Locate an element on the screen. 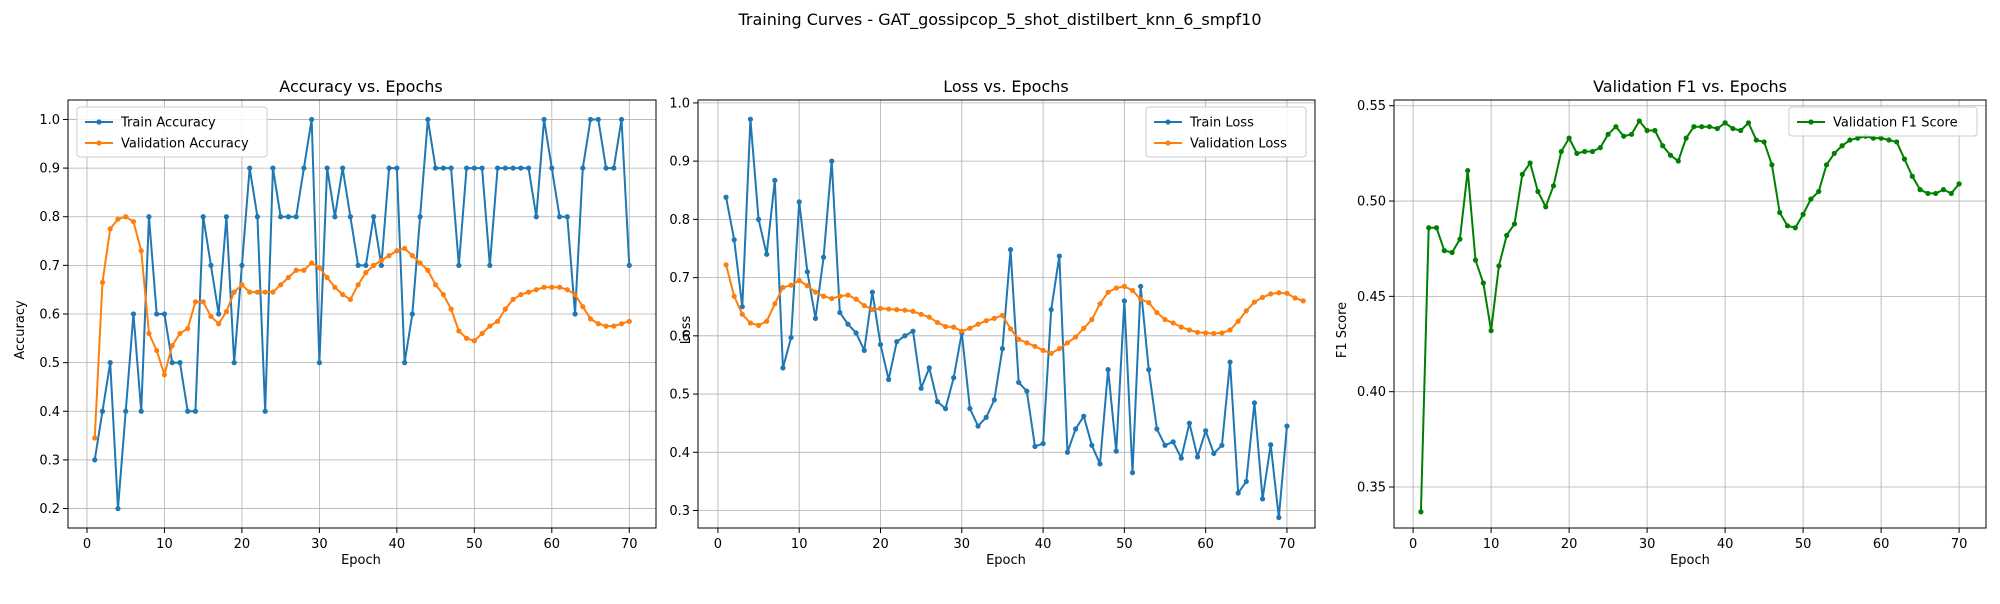 The width and height of the screenshot is (2000, 604). y-tick-label: 1.0 is located at coordinates (679, 103).